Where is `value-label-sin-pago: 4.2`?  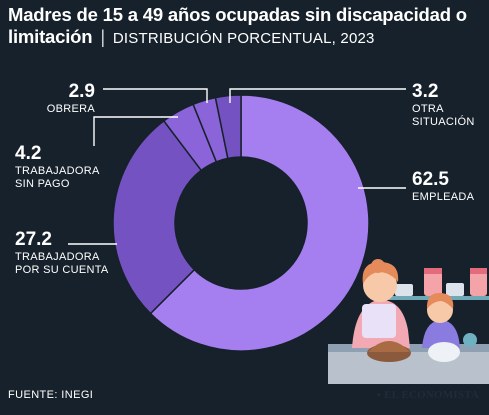
value-label-sin-pago: 4.2 is located at coordinates (28, 153).